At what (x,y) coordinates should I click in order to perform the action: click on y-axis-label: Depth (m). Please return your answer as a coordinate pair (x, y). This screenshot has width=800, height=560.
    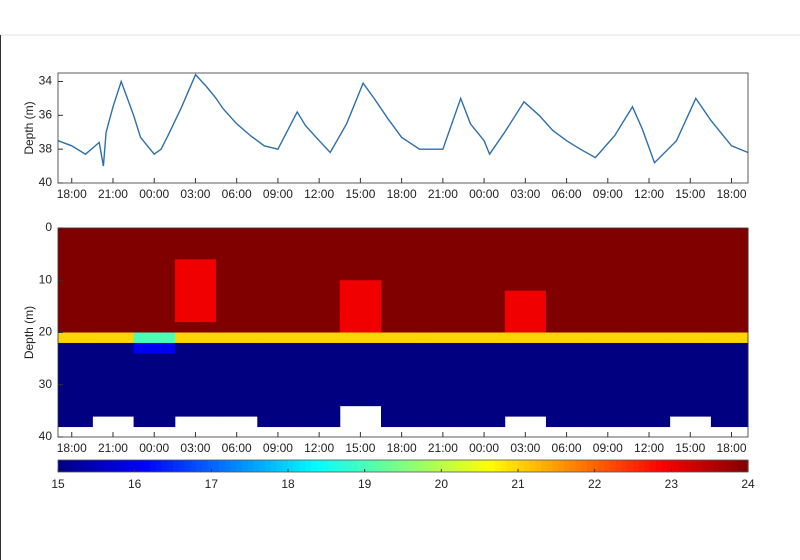
    Looking at the image, I should click on (29, 127).